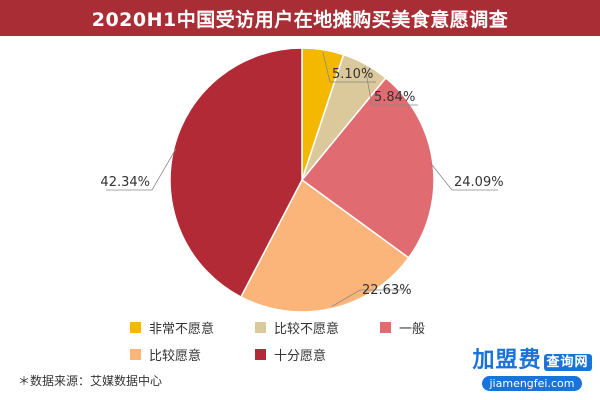 The width and height of the screenshot is (600, 400). What do you see at coordinates (295, 341) in the screenshot?
I see `chart-legend: 非常不愿意 比较不愿意 一般比较愿意 十分愿意` at bounding box center [295, 341].